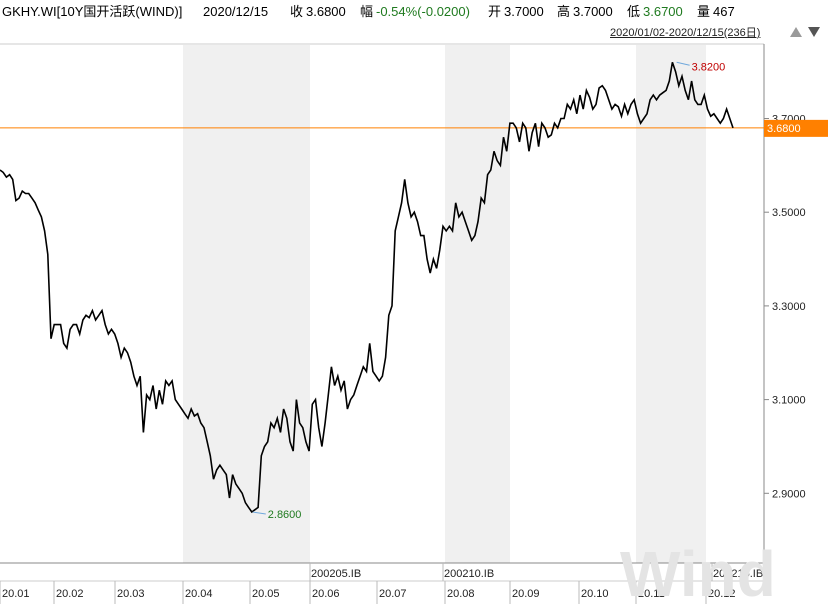  I want to click on x-tick-label: 20.06, so click(326, 594).